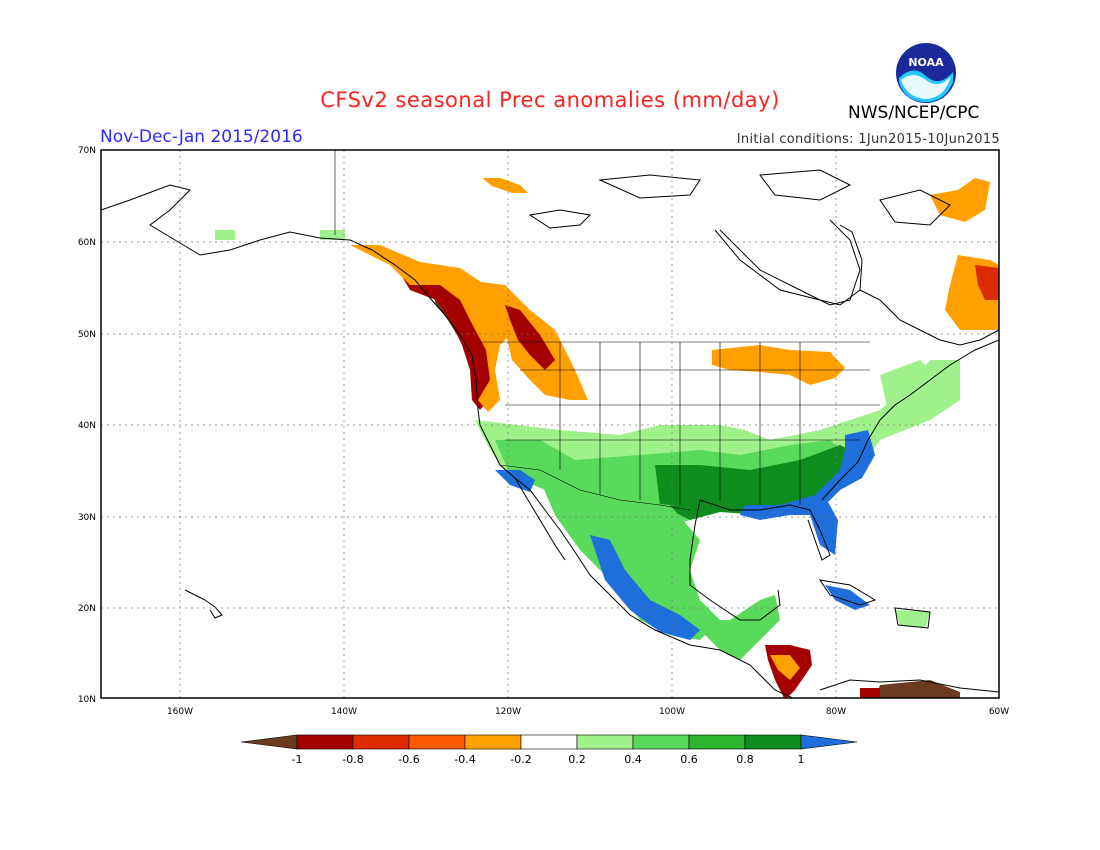  Describe the element at coordinates (508, 712) in the screenshot. I see `lon-label-120w: 120W` at that location.